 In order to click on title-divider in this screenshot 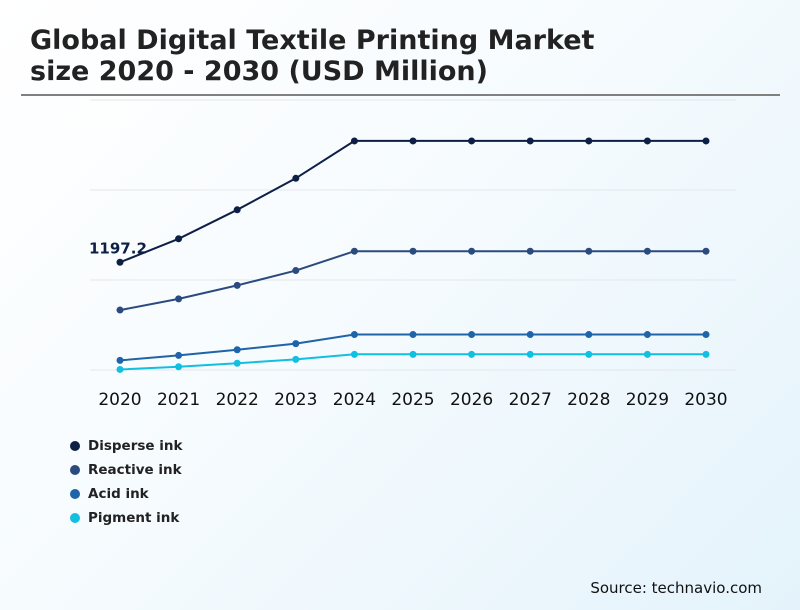, I will do `click(400, 95)`.